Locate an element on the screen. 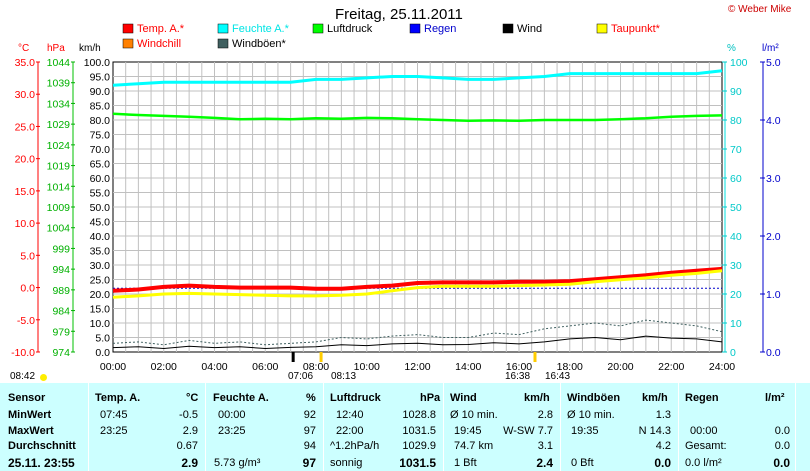  axis-temp-unit: °C is located at coordinates (23, 48).